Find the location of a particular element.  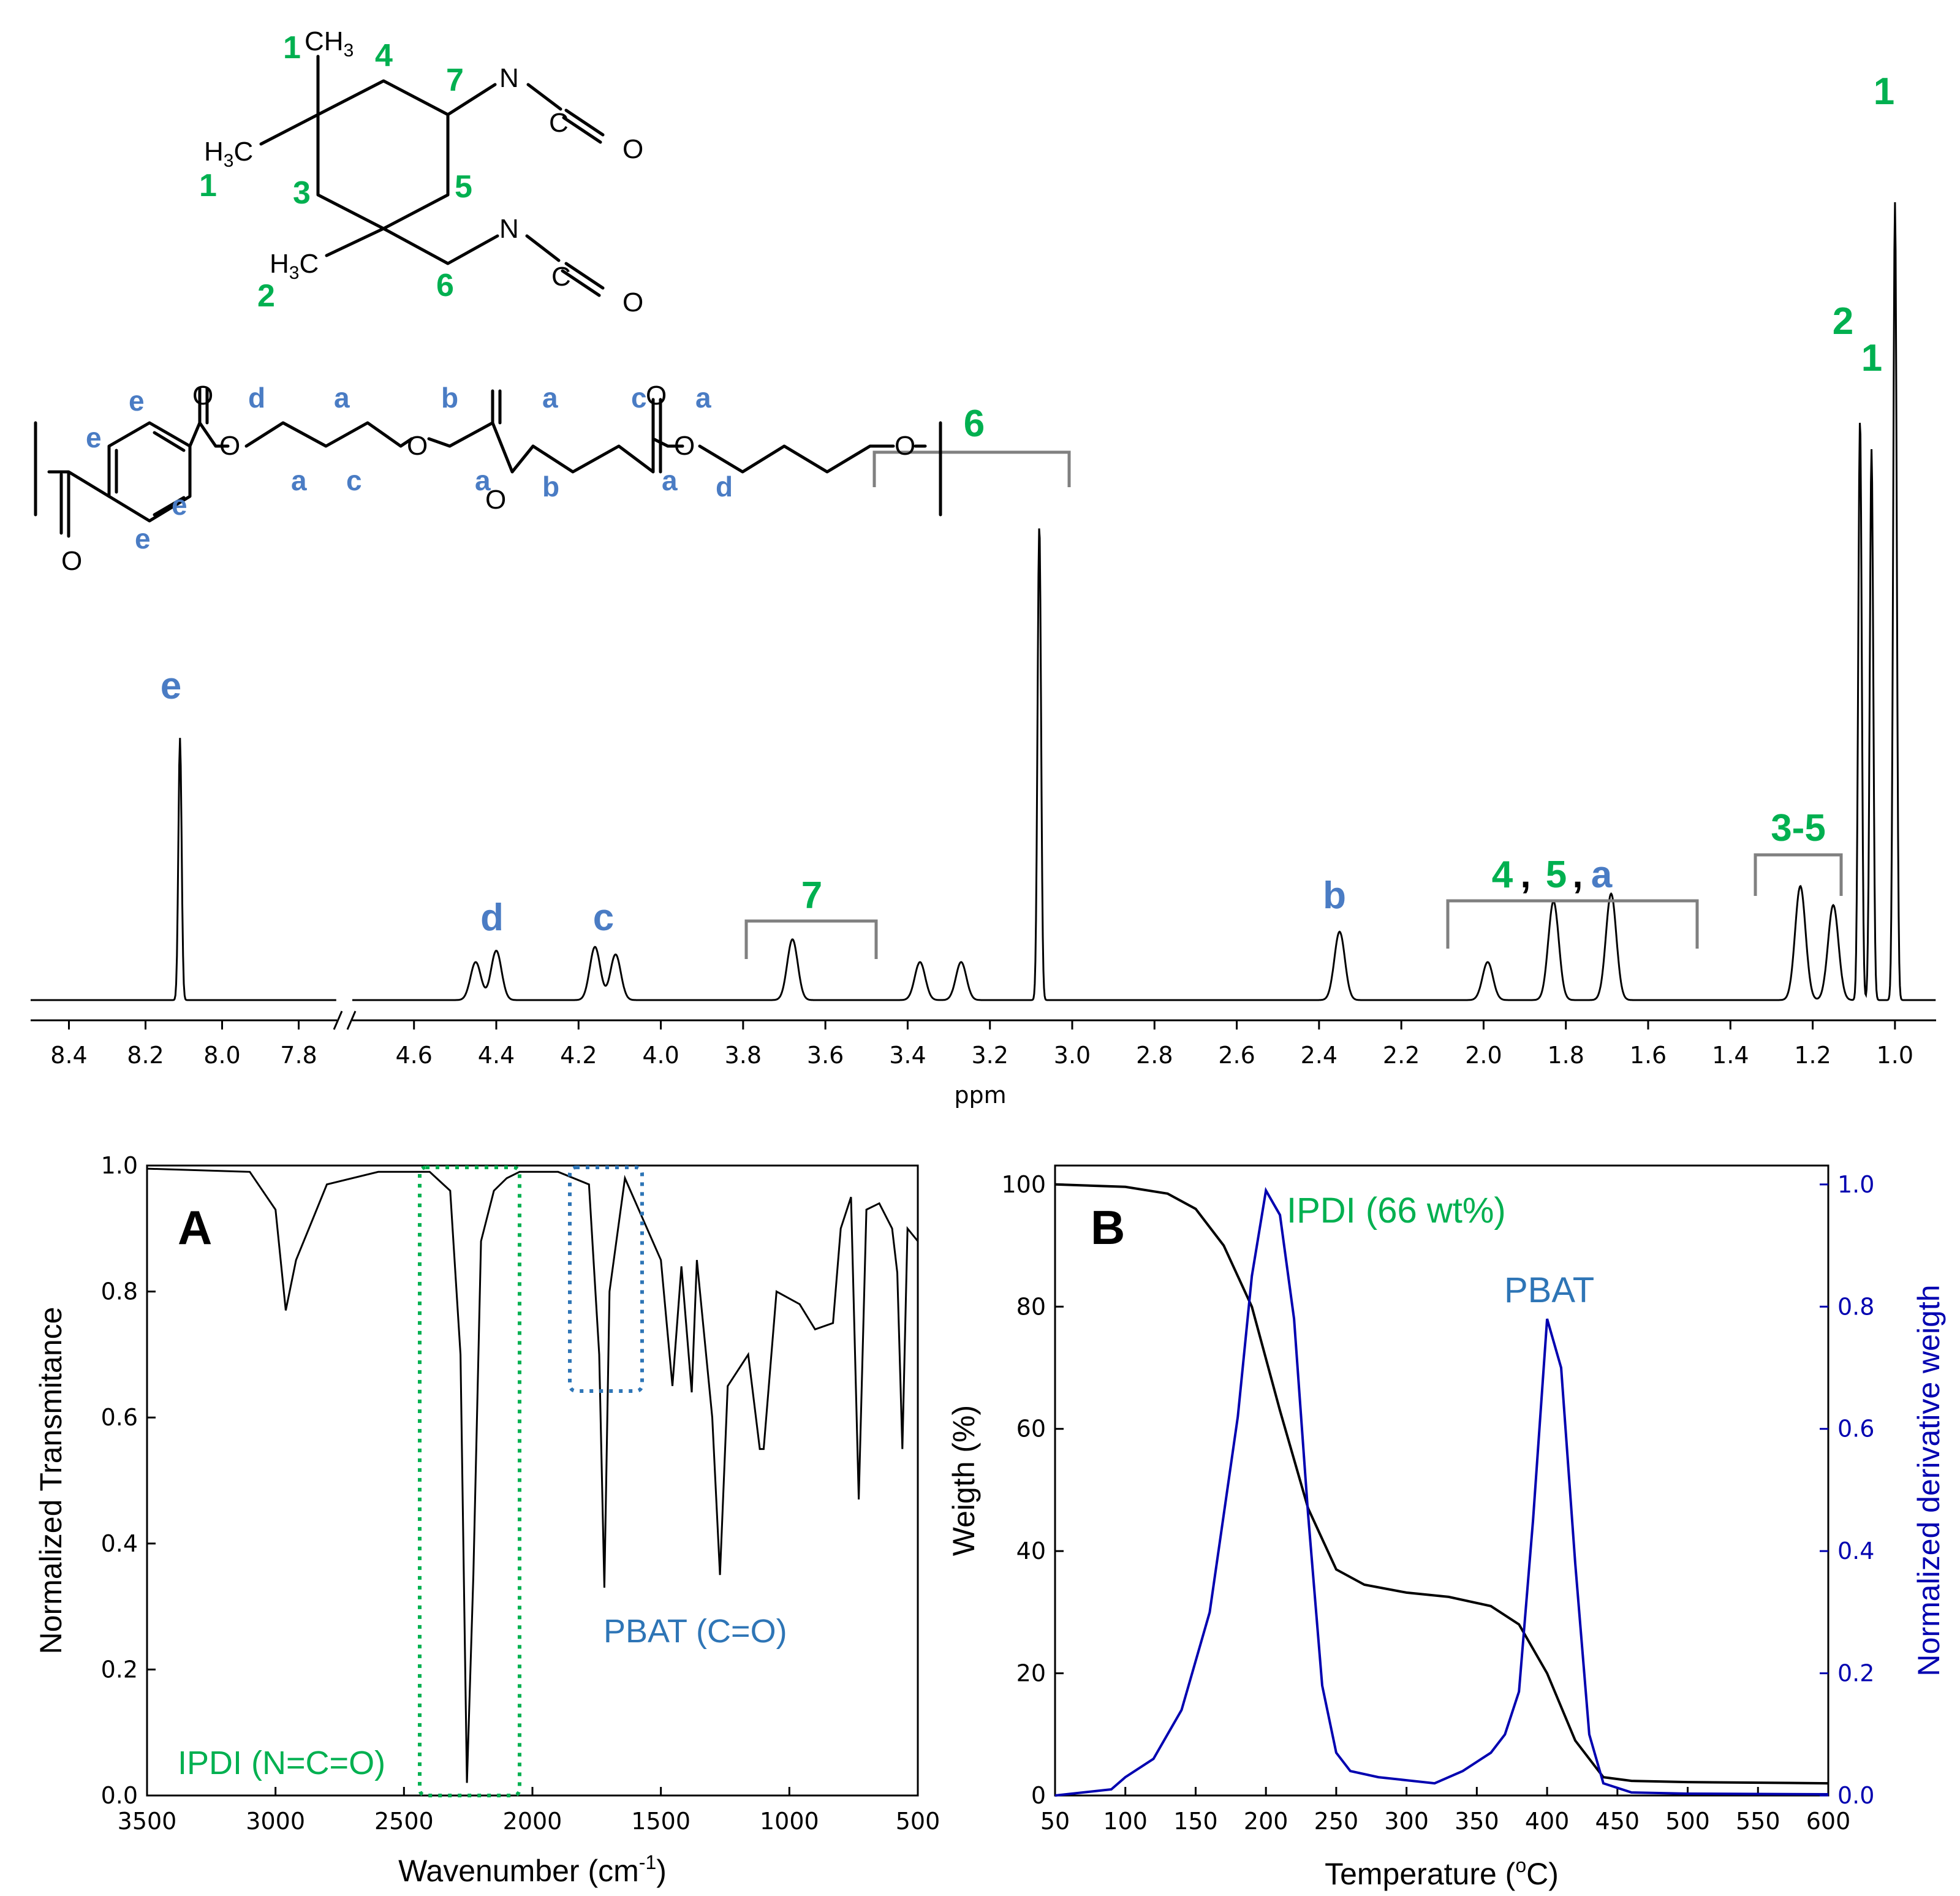

ipdi-pos-4: 4 is located at coordinates (384, 56).